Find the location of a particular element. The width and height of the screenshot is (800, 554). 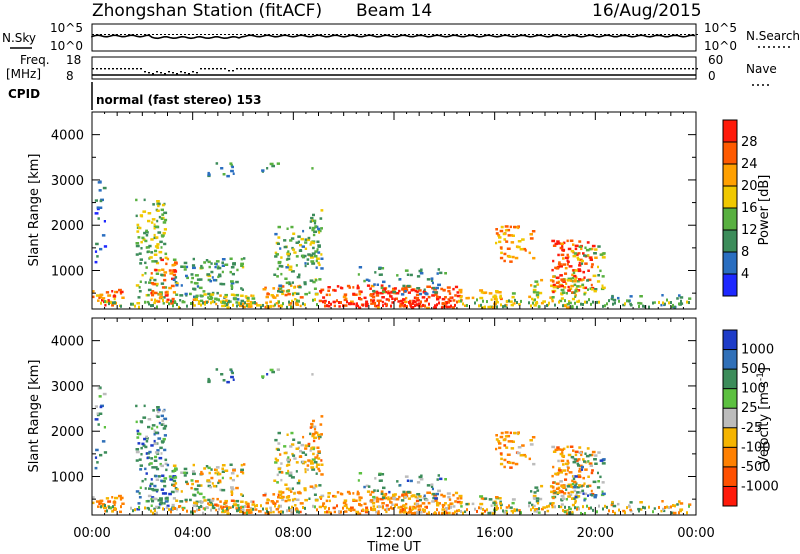

y-tick-label: 2000 is located at coordinates (67, 432).